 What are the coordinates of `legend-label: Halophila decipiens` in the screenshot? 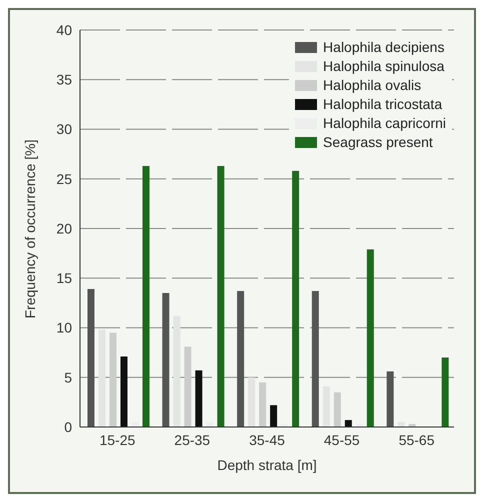 It's located at (383, 47).